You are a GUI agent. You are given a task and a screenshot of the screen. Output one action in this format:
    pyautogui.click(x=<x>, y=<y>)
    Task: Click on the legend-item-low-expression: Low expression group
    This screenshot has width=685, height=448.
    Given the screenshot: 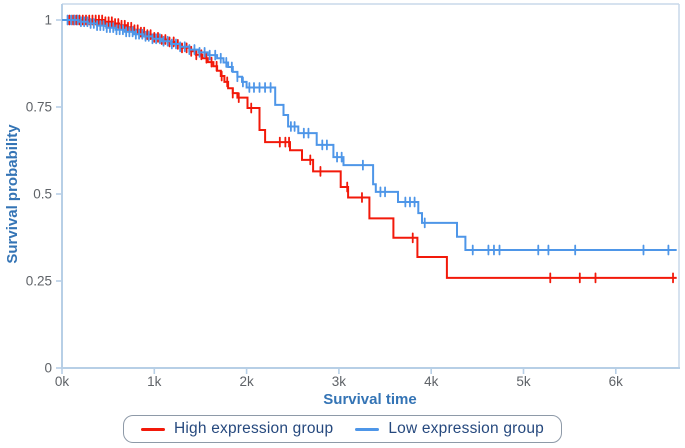 What is the action you would take?
    pyautogui.click(x=449, y=429)
    